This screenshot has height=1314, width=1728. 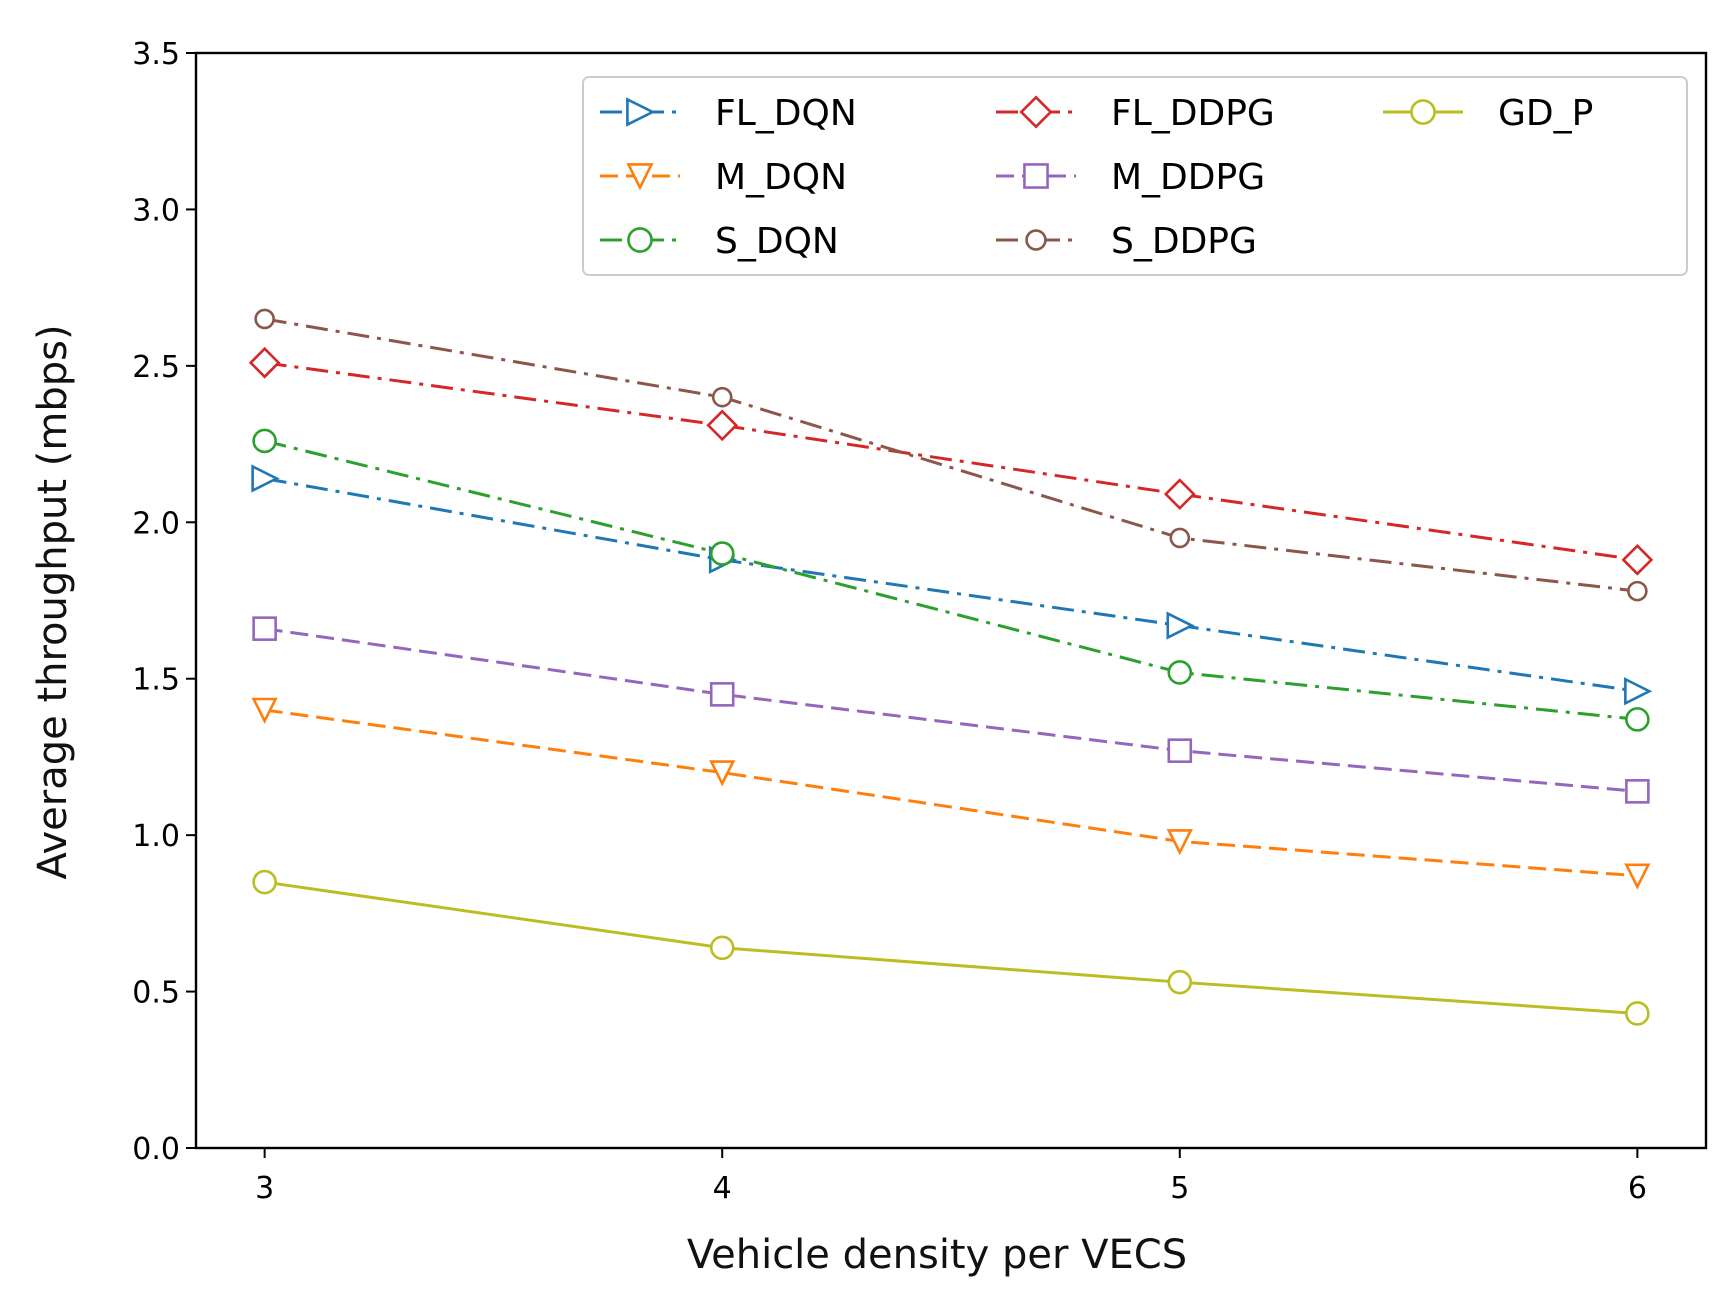 I want to click on legend-marker-fl-dqn, so click(x=641, y=112).